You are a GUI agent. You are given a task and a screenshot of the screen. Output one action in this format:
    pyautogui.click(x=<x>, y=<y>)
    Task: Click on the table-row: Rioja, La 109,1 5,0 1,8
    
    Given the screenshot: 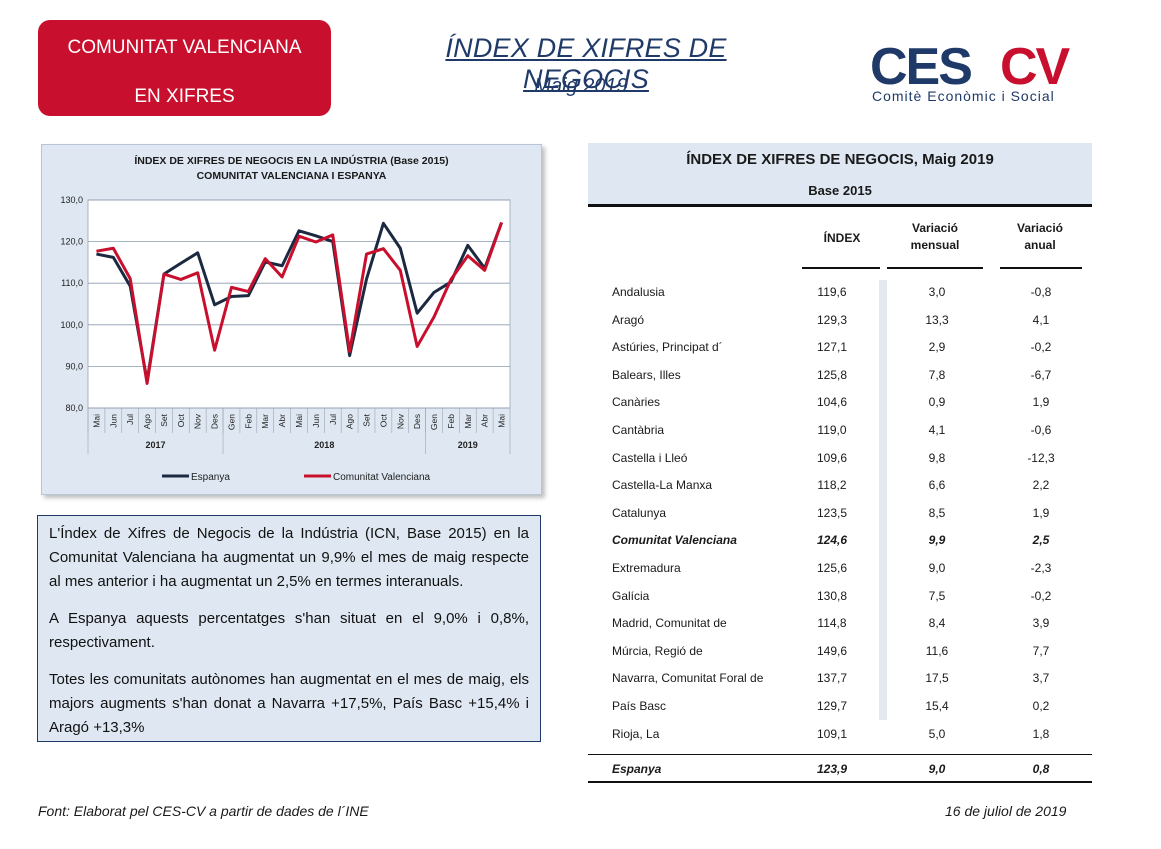 What is the action you would take?
    pyautogui.click(x=852, y=737)
    